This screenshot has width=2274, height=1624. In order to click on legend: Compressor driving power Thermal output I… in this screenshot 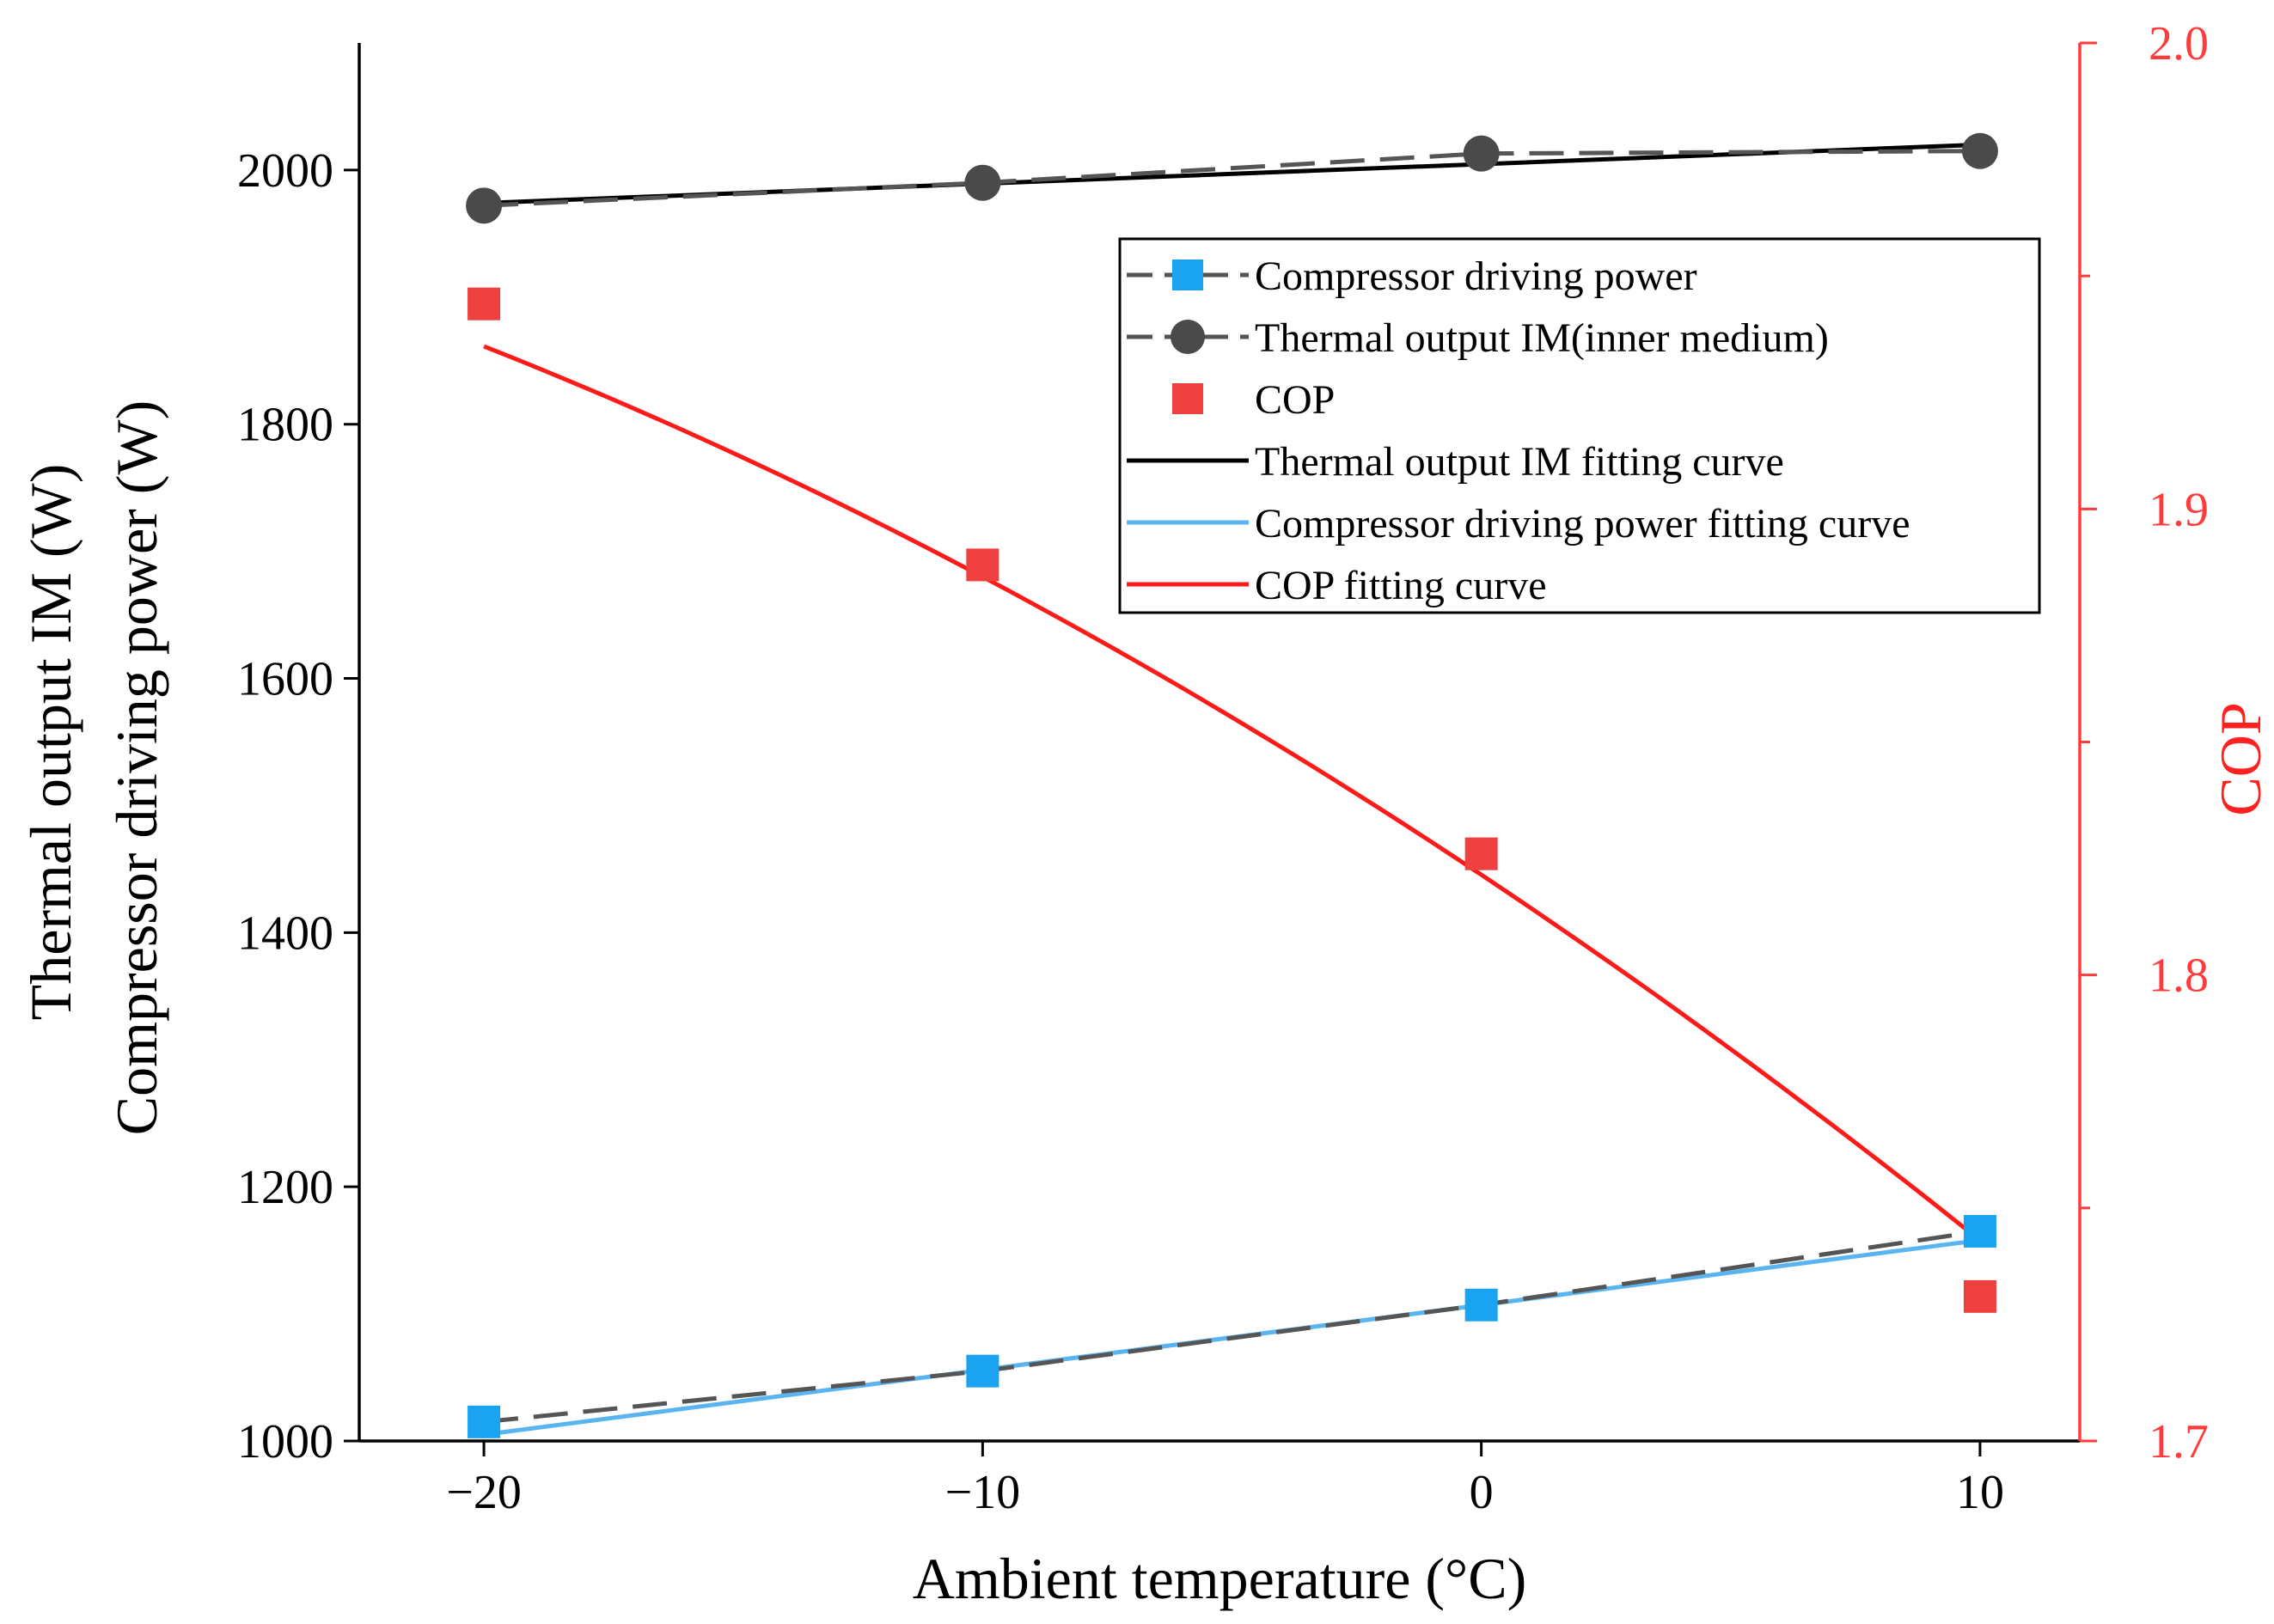, I will do `click(1579, 425)`.